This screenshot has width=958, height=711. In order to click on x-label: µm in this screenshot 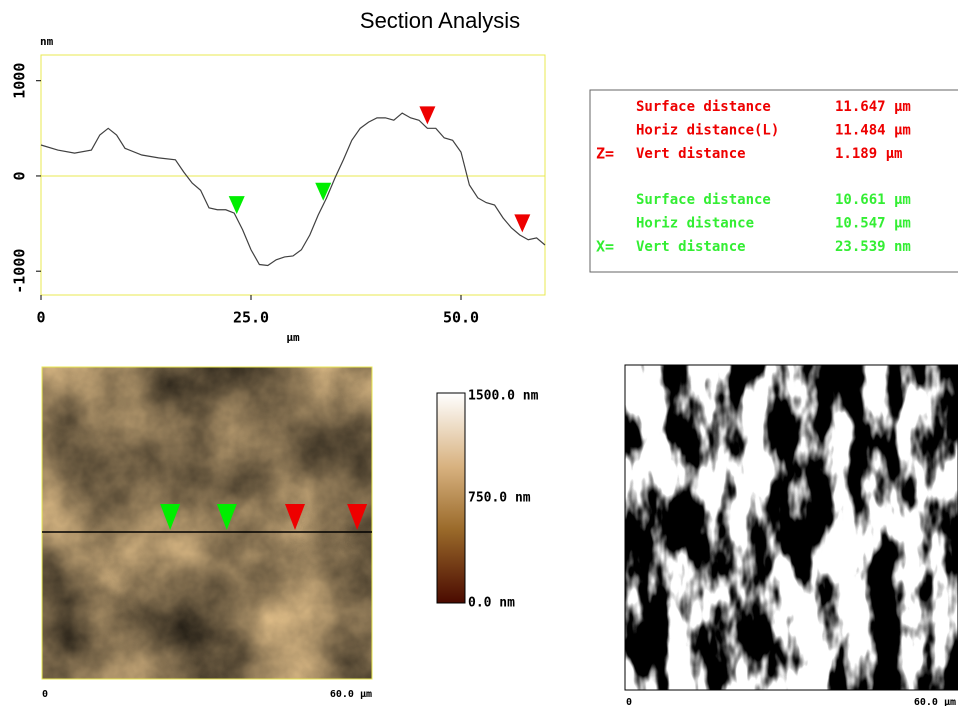, I will do `click(293, 337)`.